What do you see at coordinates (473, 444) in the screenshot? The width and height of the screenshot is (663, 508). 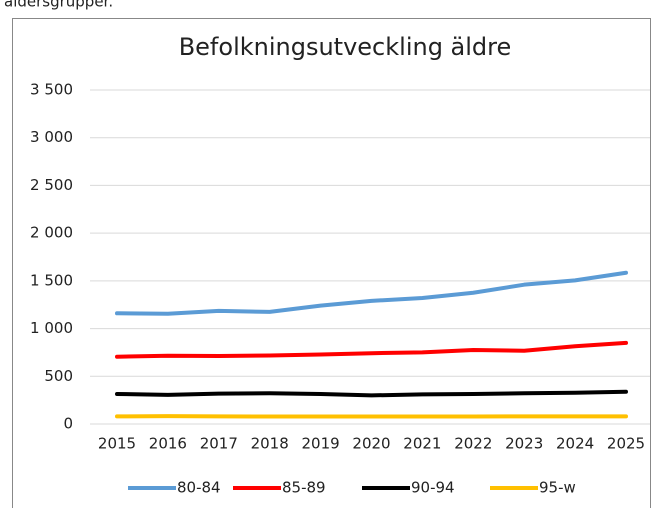 I see `x-tick-label: 2022` at bounding box center [473, 444].